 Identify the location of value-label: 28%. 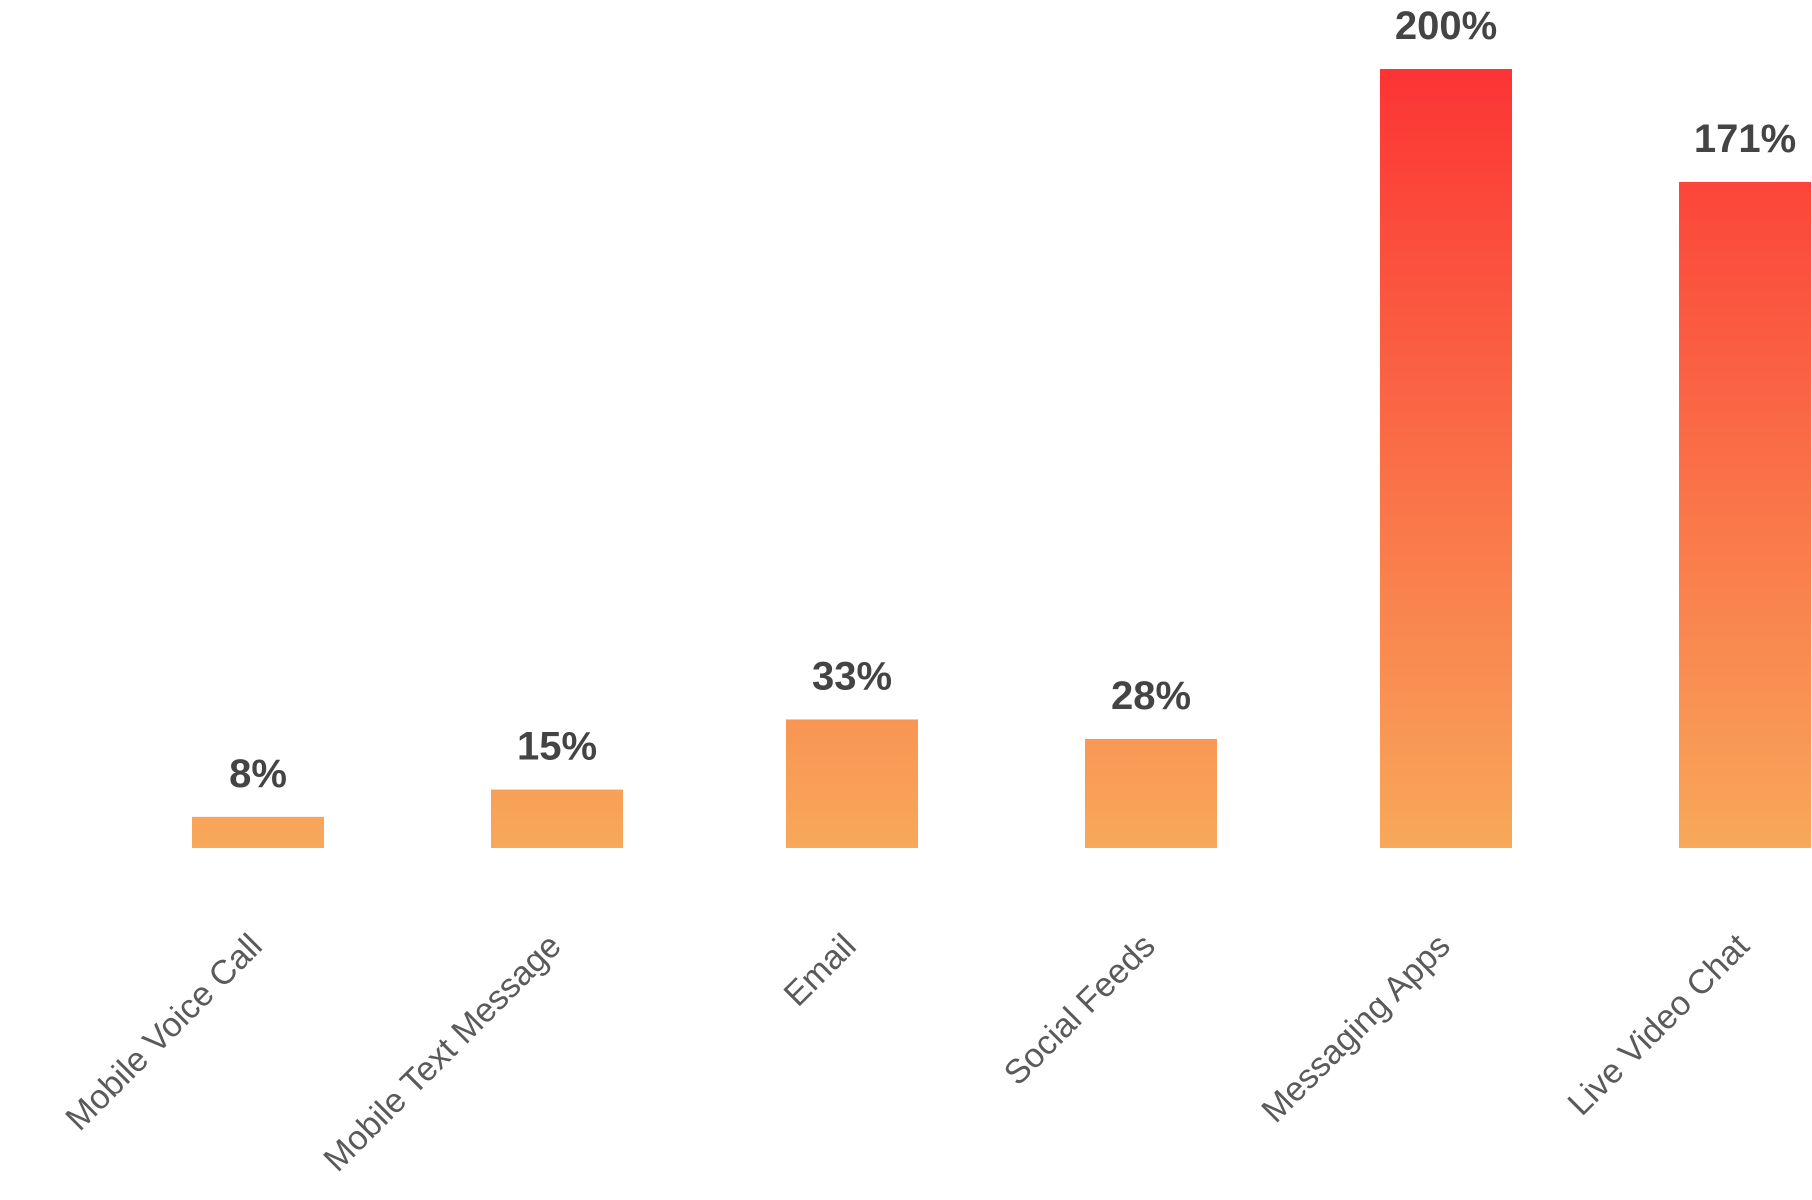
(1151, 696).